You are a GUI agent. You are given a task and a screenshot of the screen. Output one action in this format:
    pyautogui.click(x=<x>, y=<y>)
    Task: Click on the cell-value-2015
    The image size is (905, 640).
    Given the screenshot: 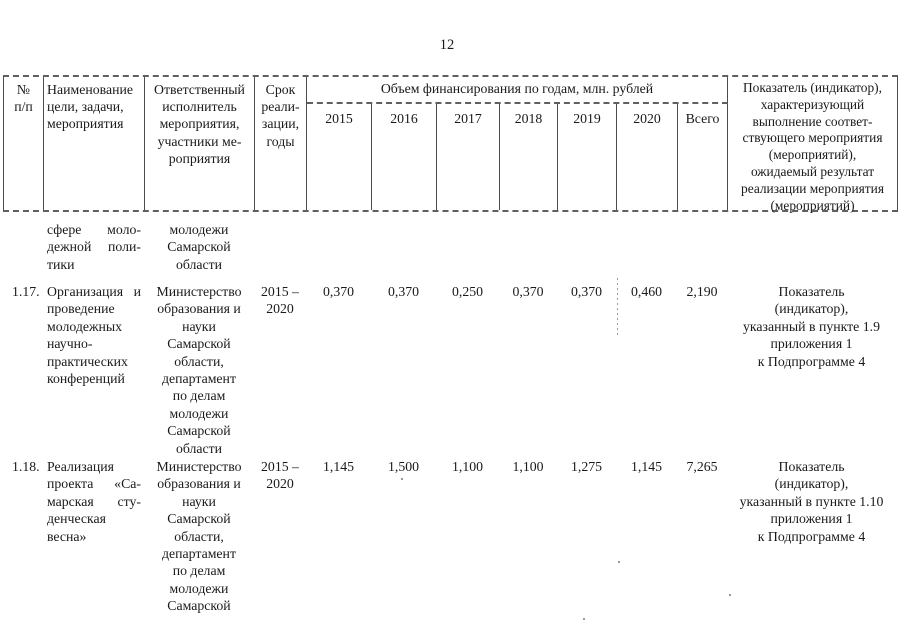 What is the action you would take?
    pyautogui.click(x=338, y=252)
    